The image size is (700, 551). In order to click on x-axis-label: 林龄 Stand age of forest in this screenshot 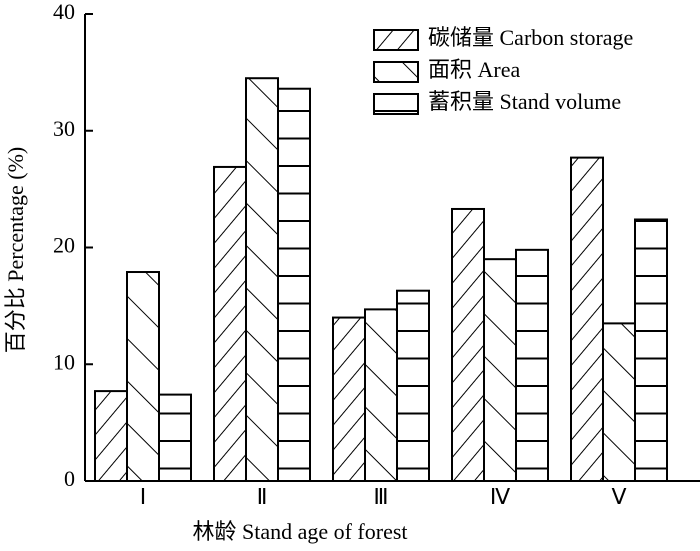, I will do `click(299, 531)`.